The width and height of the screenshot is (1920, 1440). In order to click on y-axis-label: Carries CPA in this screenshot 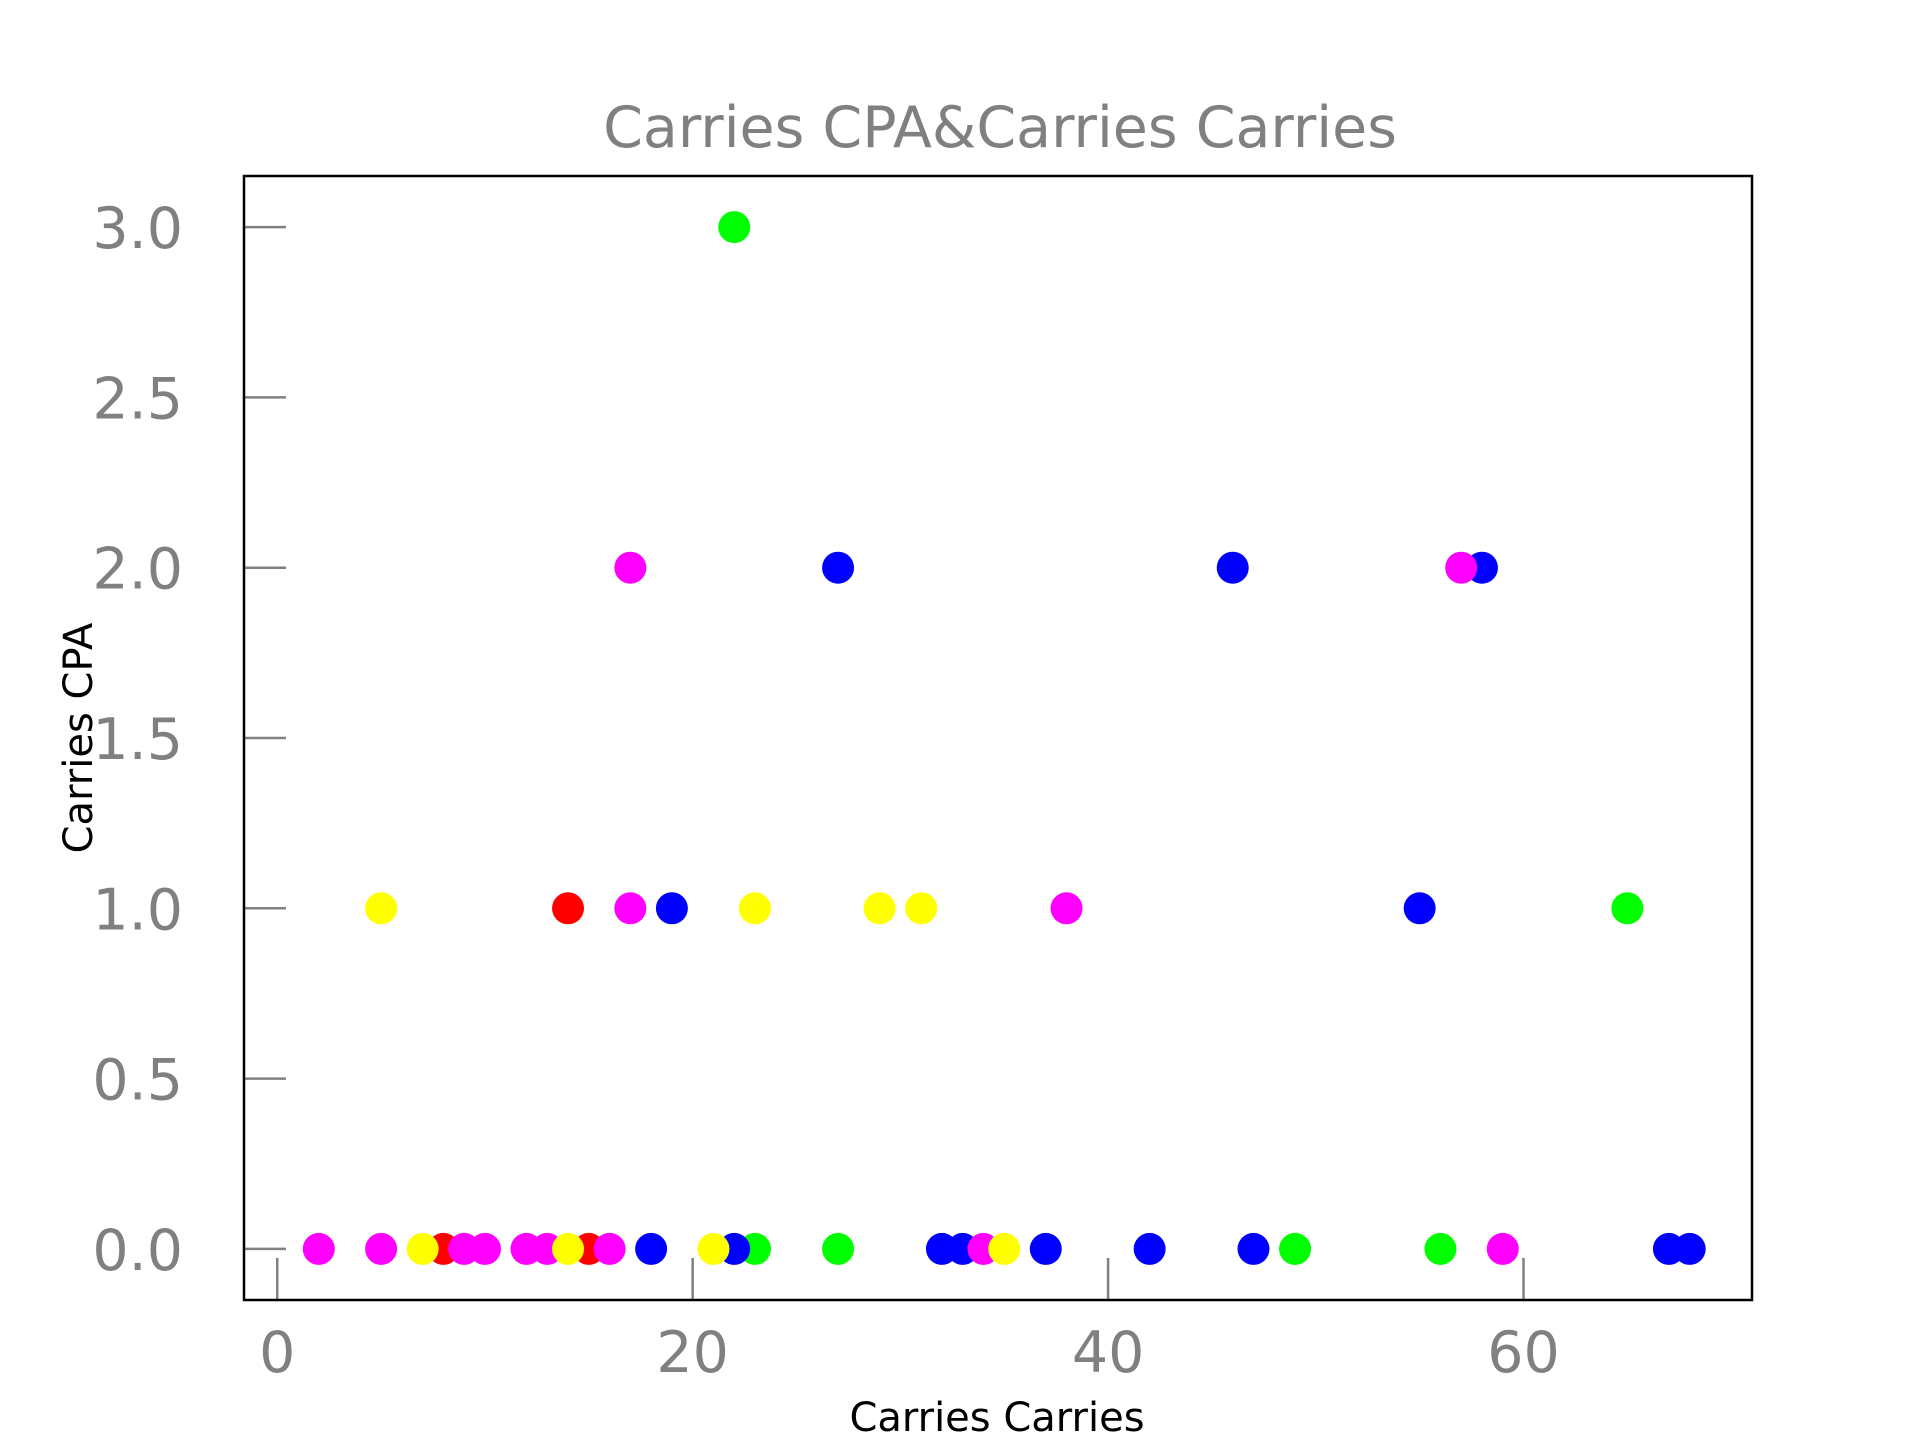, I will do `click(79, 737)`.